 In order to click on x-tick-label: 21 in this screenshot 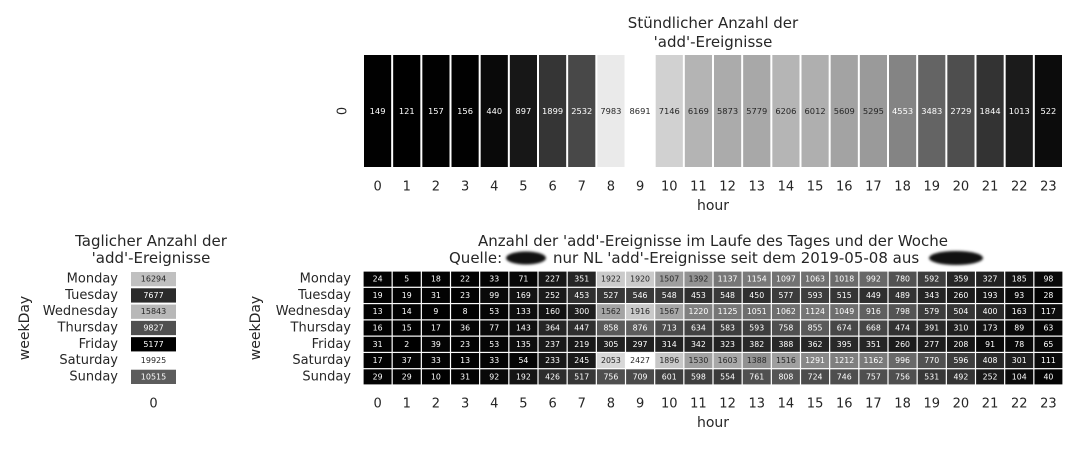, I will do `click(990, 187)`.